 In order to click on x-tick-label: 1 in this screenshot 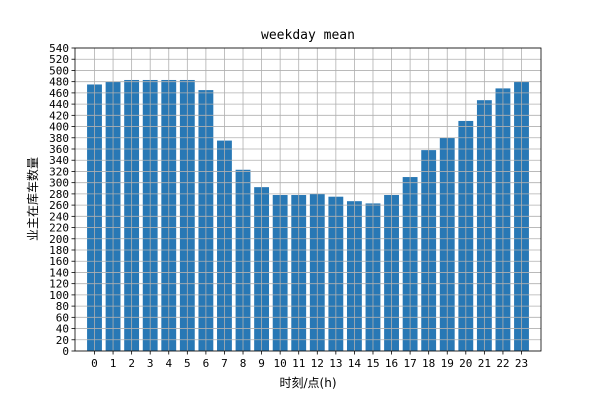, I will do `click(113, 363)`.